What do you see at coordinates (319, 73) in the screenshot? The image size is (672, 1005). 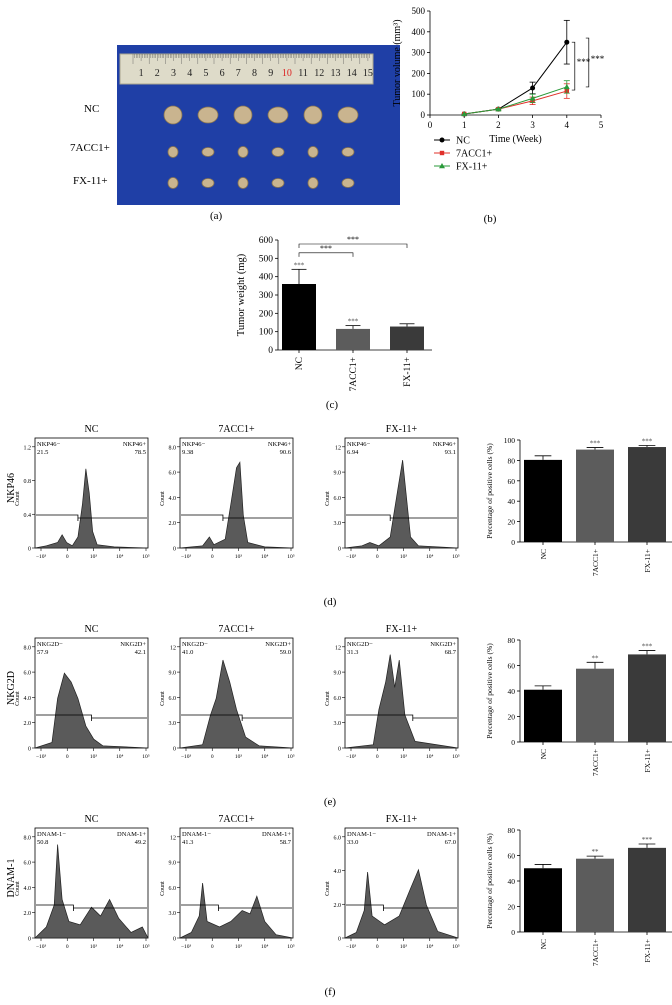 I see `ruler-number: 12` at bounding box center [319, 73].